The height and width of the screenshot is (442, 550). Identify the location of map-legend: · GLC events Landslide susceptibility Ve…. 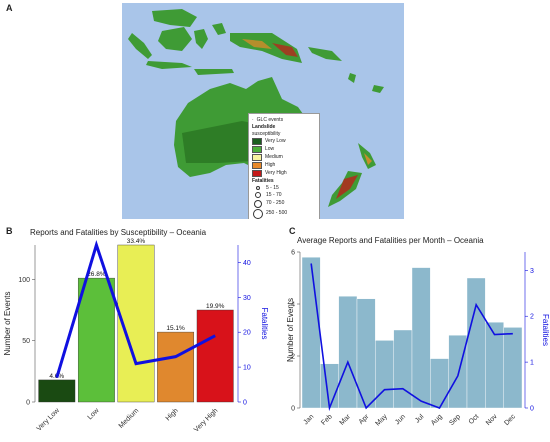
(284, 166).